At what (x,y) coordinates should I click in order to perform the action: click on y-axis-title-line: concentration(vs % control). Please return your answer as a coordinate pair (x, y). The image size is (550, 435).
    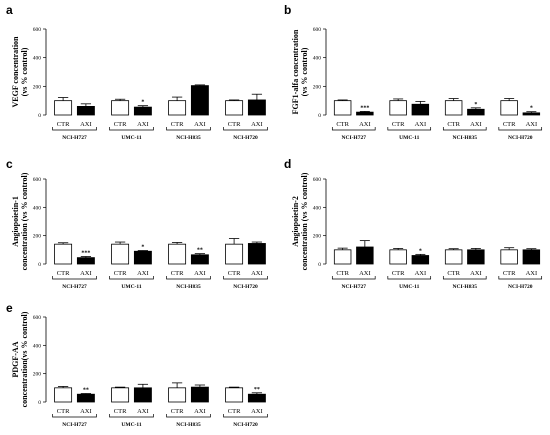
    Looking at the image, I should click on (24, 359).